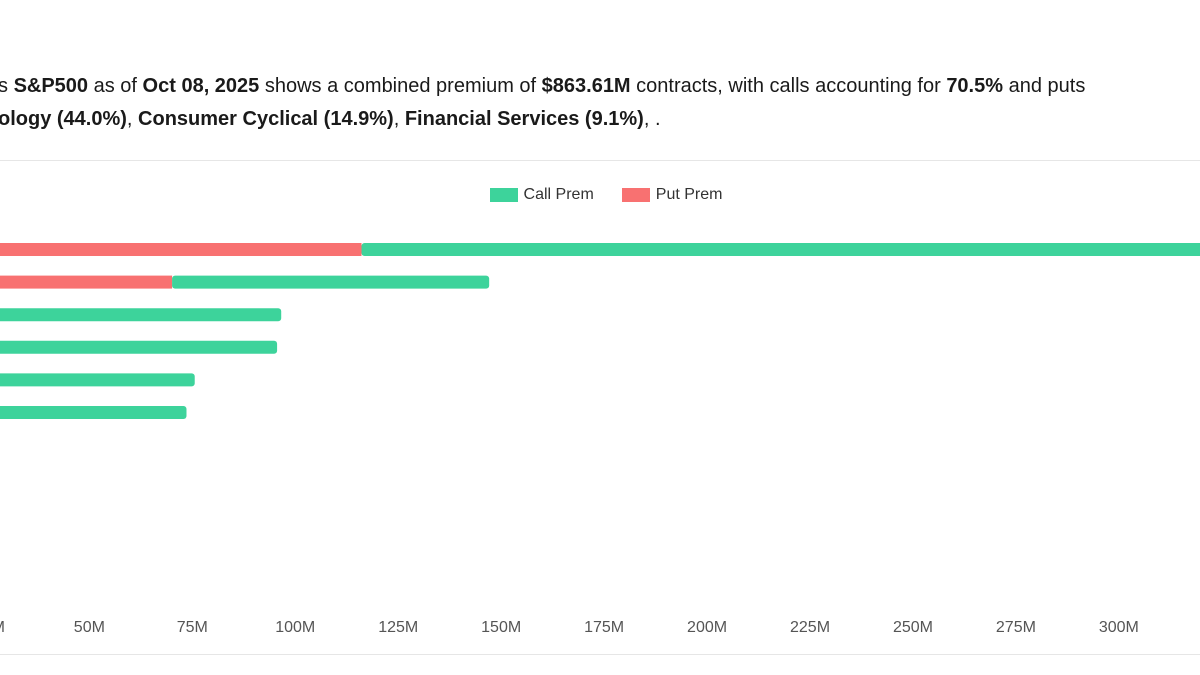 The image size is (1200, 675). Describe the element at coordinates (652, 119) in the screenshot. I see `summary-text-span: , .` at that location.